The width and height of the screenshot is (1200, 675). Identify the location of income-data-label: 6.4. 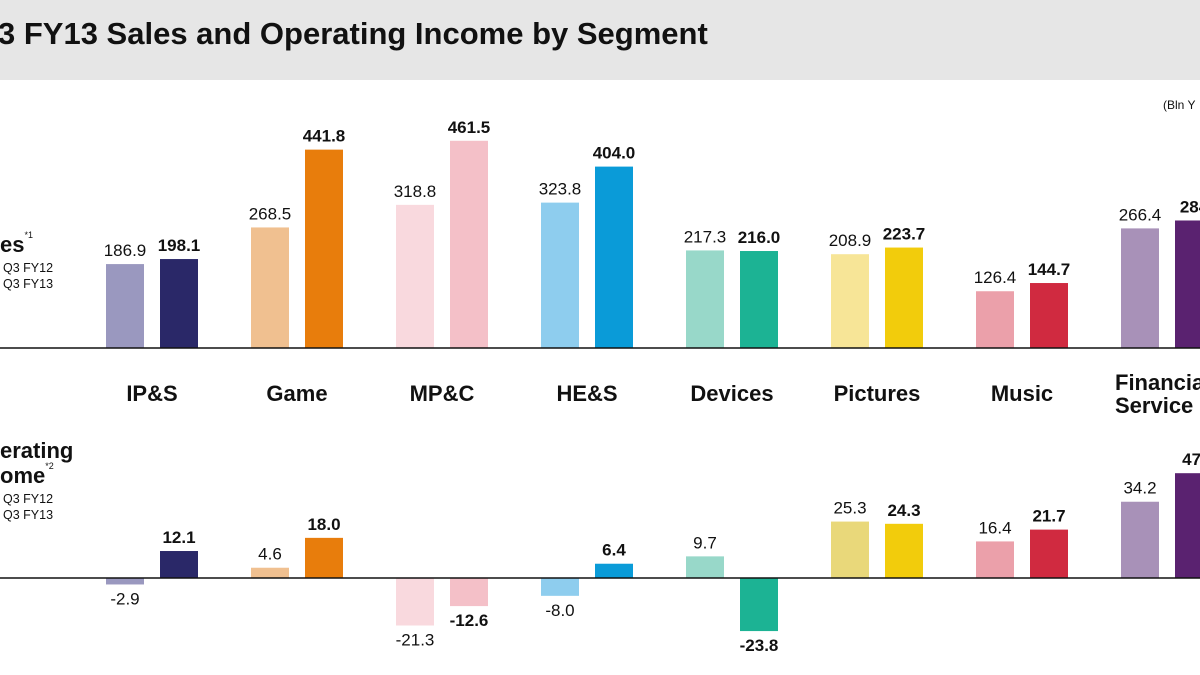
(614, 550).